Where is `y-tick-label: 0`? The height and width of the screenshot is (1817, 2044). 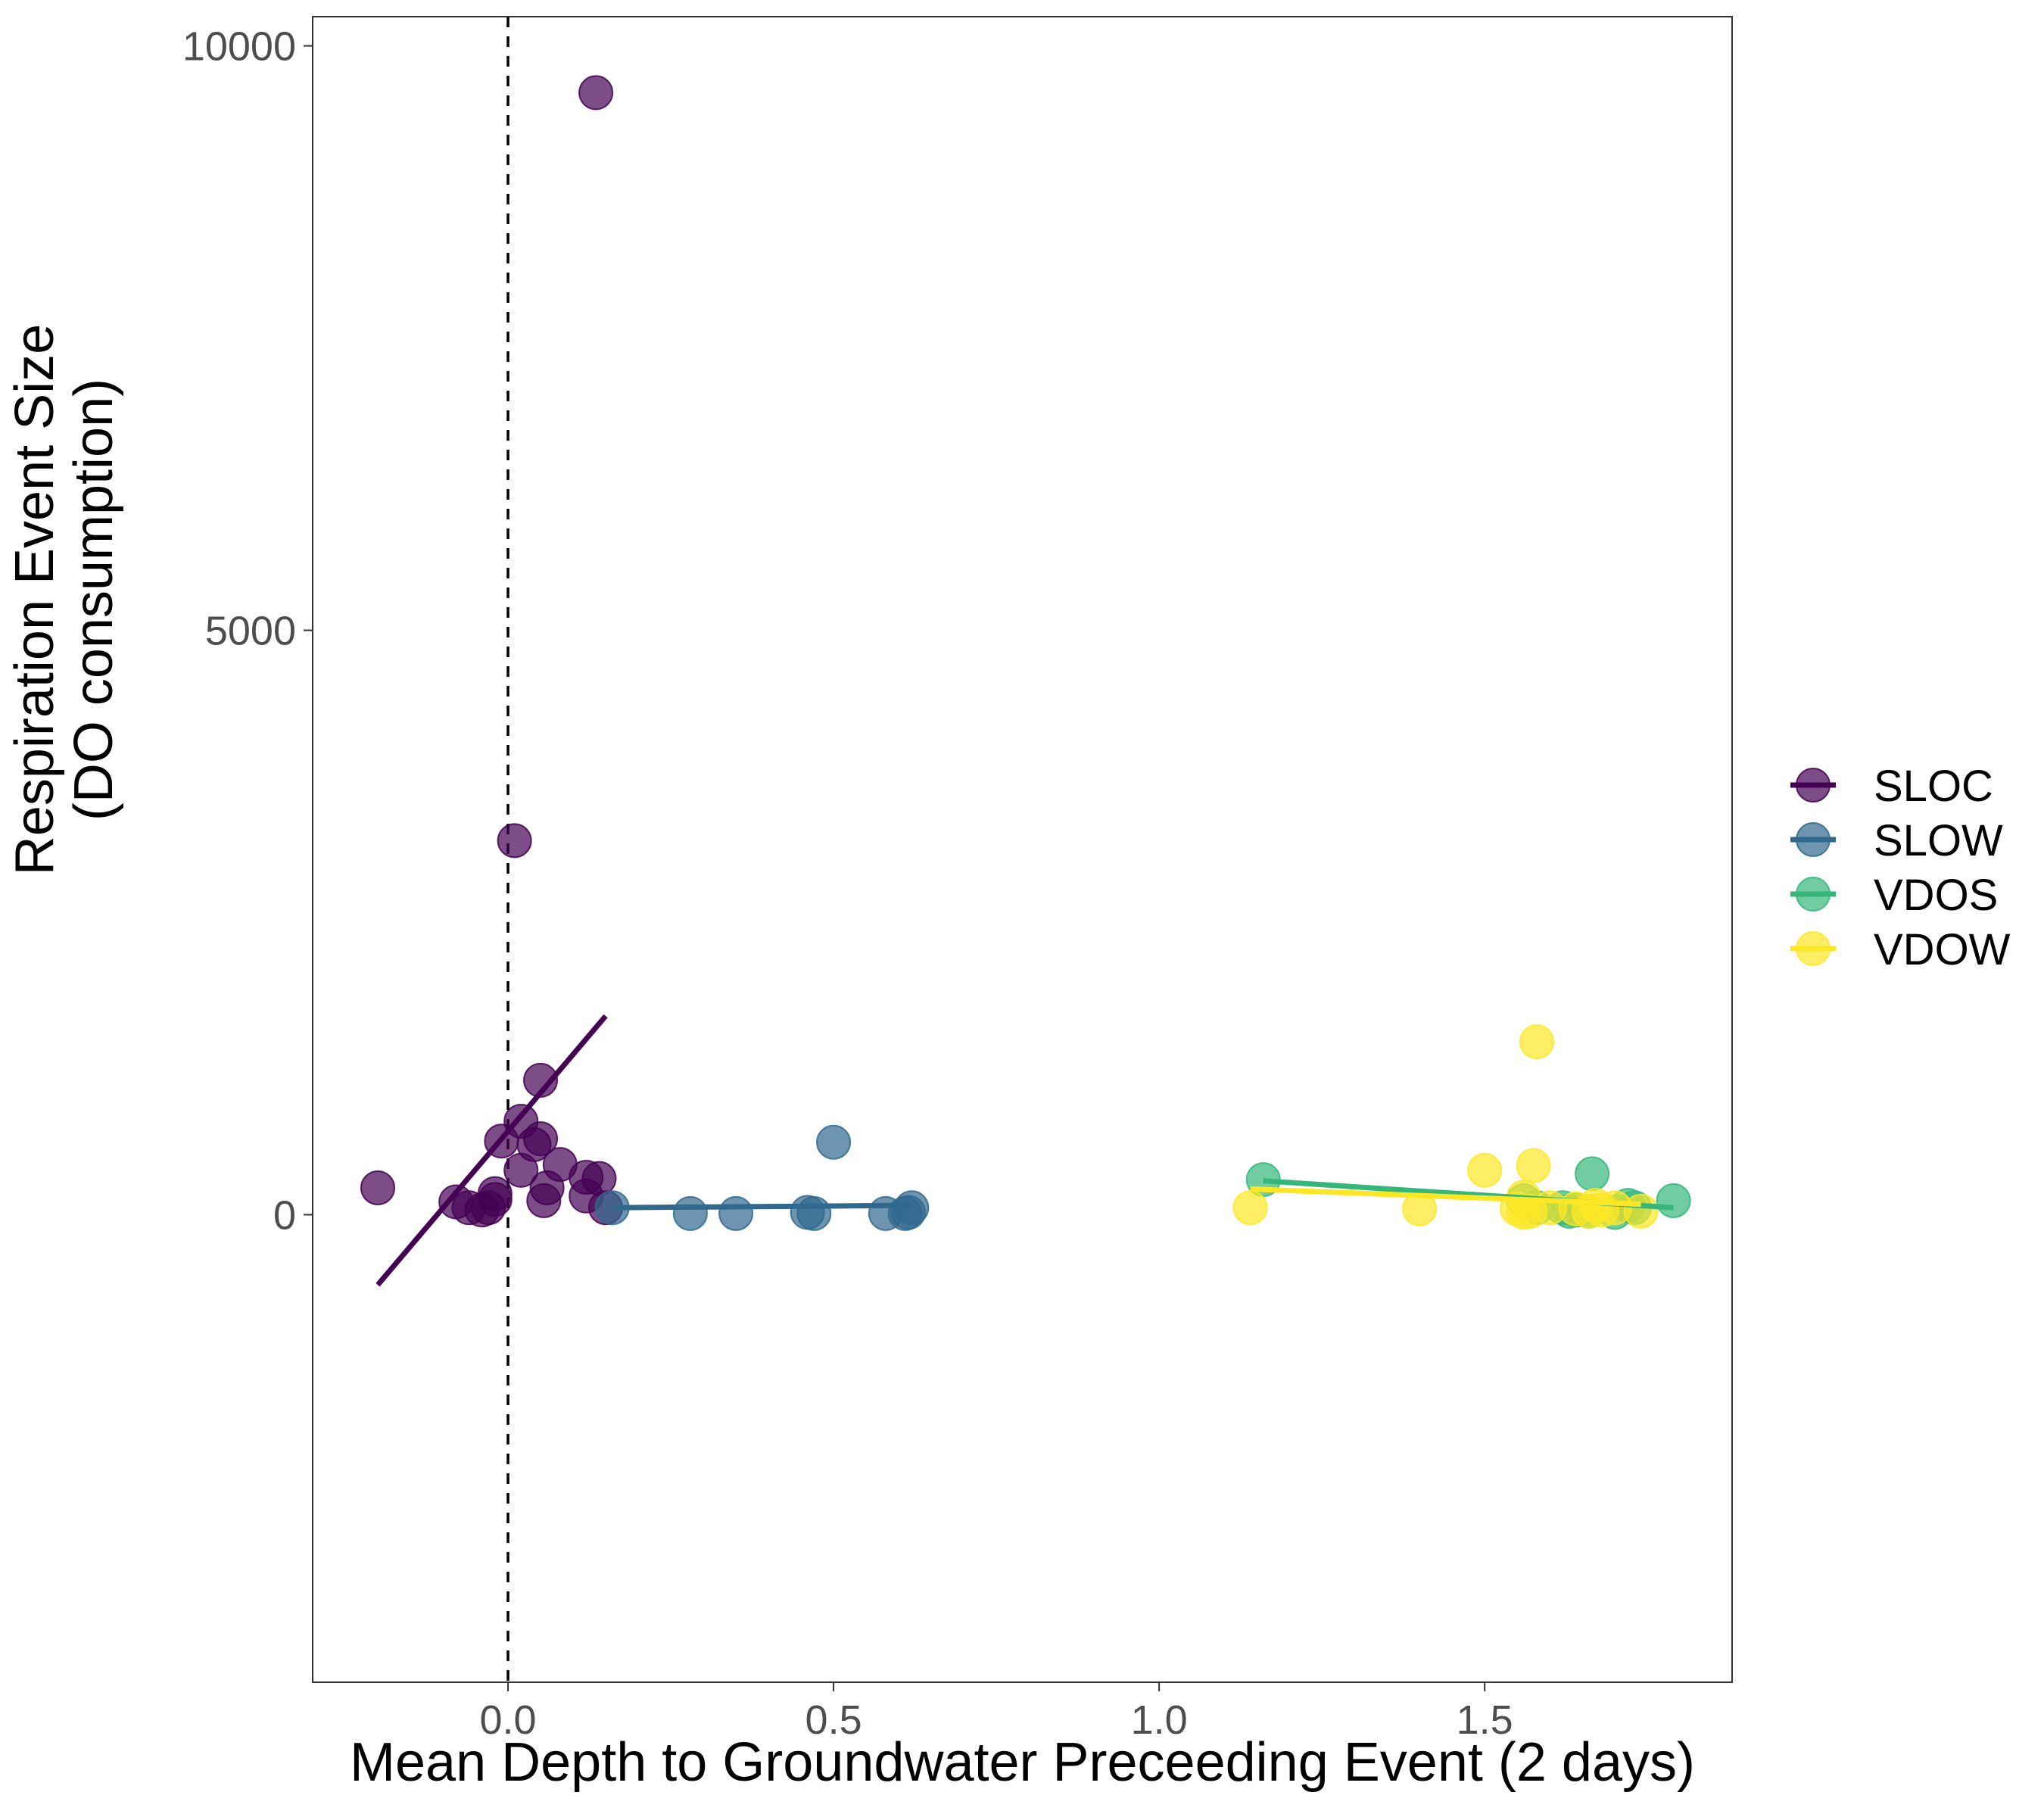 y-tick-label: 0 is located at coordinates (284, 1215).